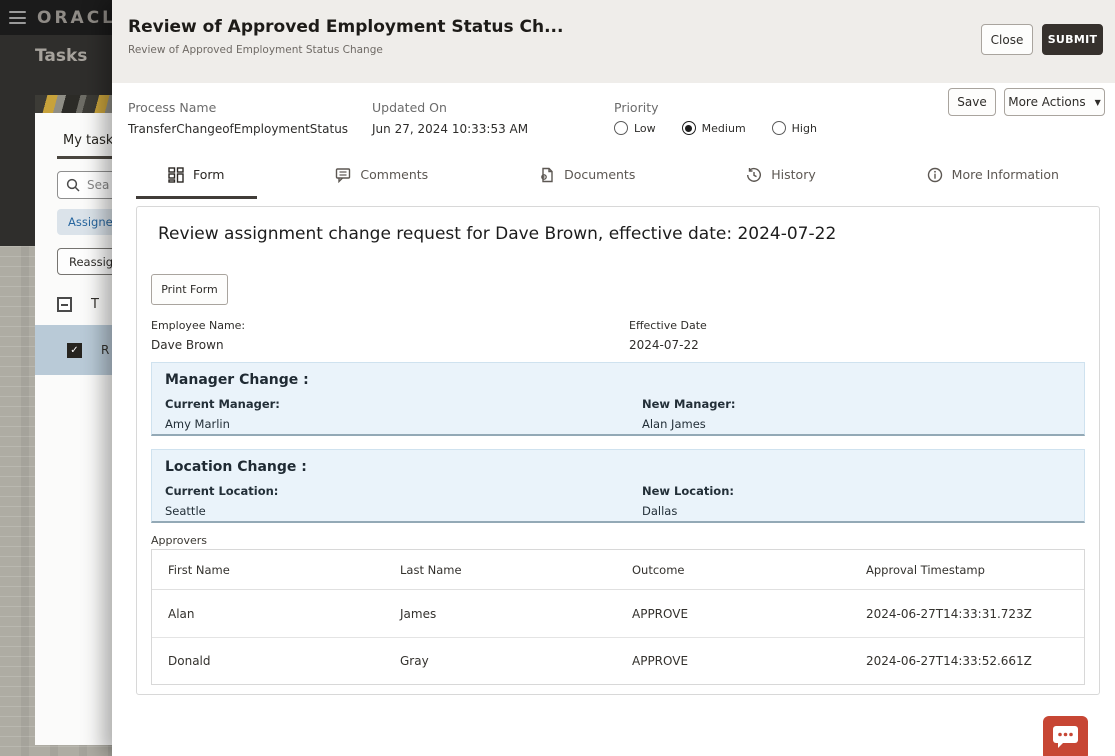 This screenshot has height=756, width=1115. I want to click on search-icon, so click(73, 185).